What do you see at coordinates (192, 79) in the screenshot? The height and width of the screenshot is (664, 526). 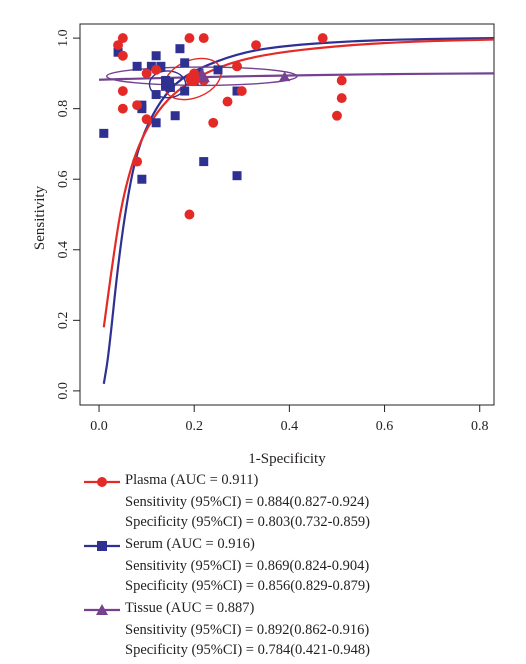 I see `summary-point-plasma` at bounding box center [192, 79].